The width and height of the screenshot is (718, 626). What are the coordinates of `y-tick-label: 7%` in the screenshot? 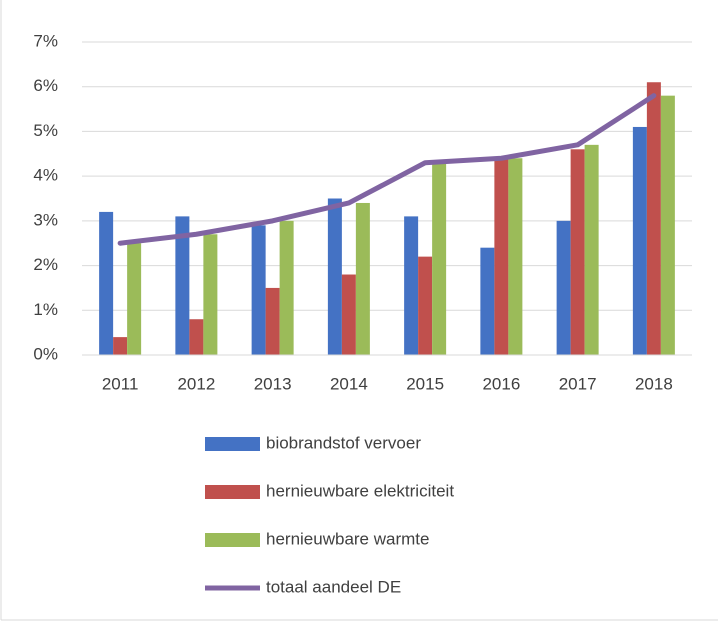 It's located at (45, 40).